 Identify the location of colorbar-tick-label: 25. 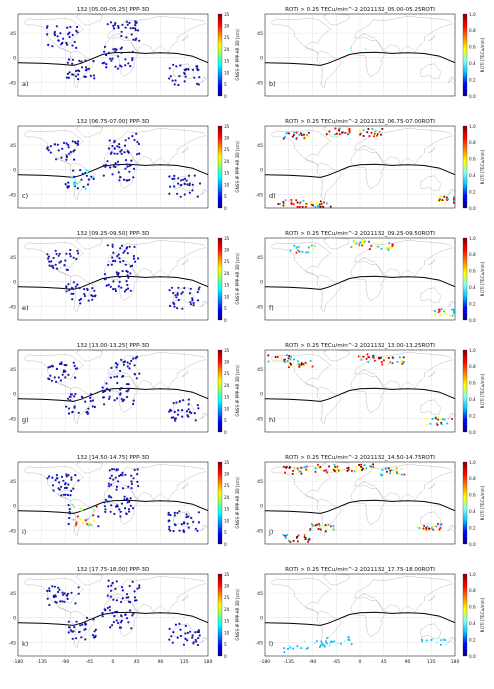
(227, 261).